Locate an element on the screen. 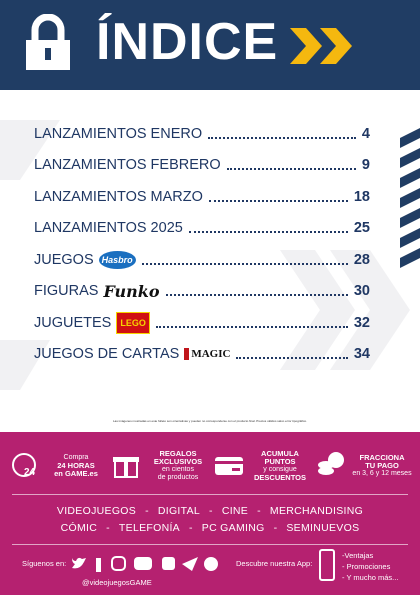 The height and width of the screenshot is (595, 420). page-number: 30 is located at coordinates (361, 291).